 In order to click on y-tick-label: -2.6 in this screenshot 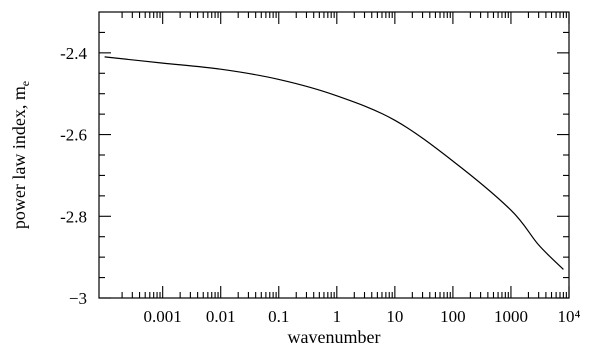, I will do `click(73, 135)`.